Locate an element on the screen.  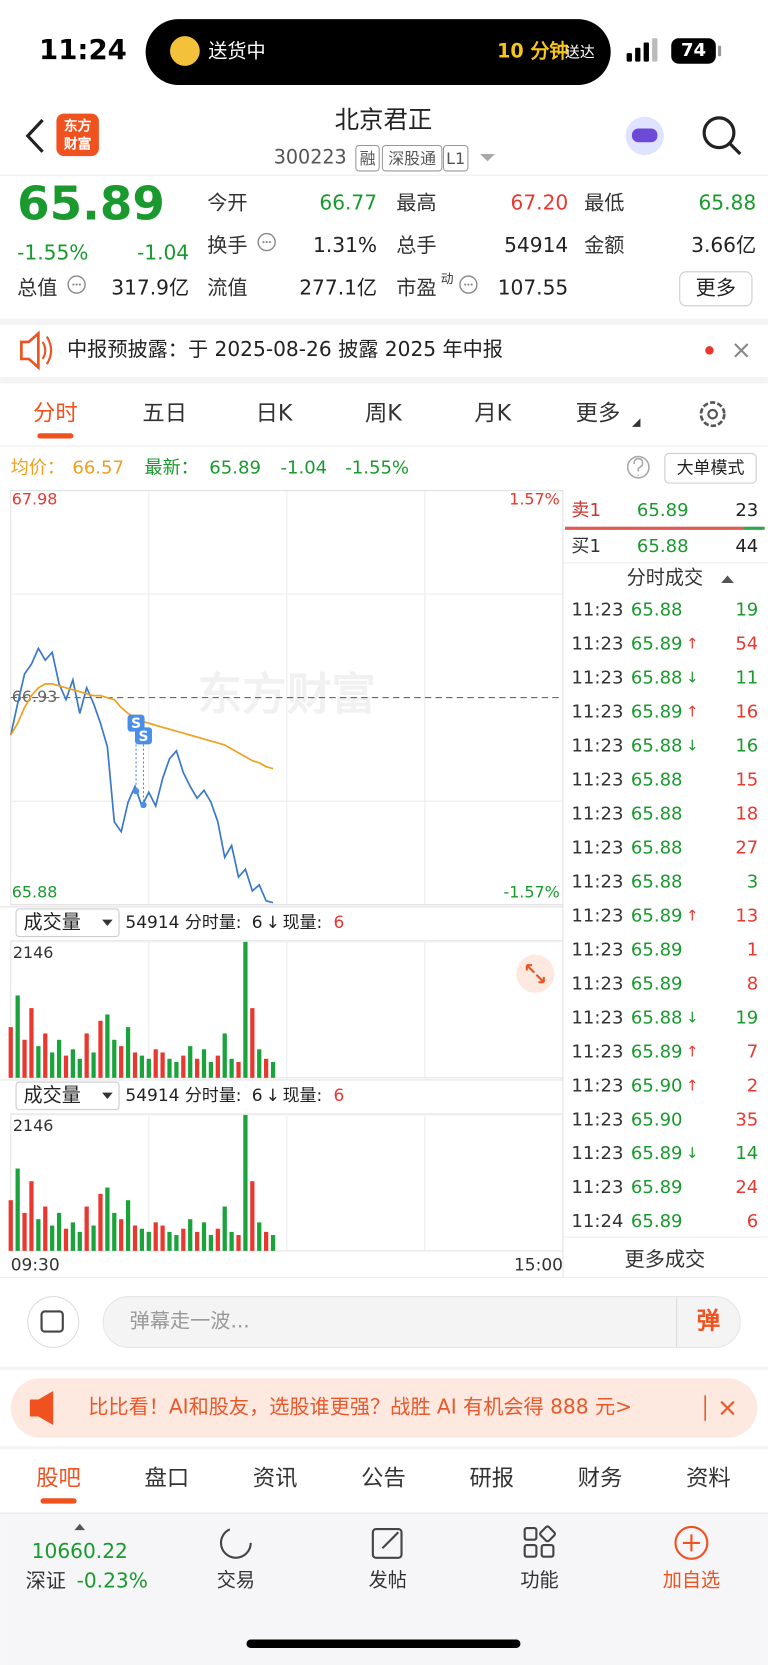
stat-value: 1.31% is located at coordinates (345, 245).